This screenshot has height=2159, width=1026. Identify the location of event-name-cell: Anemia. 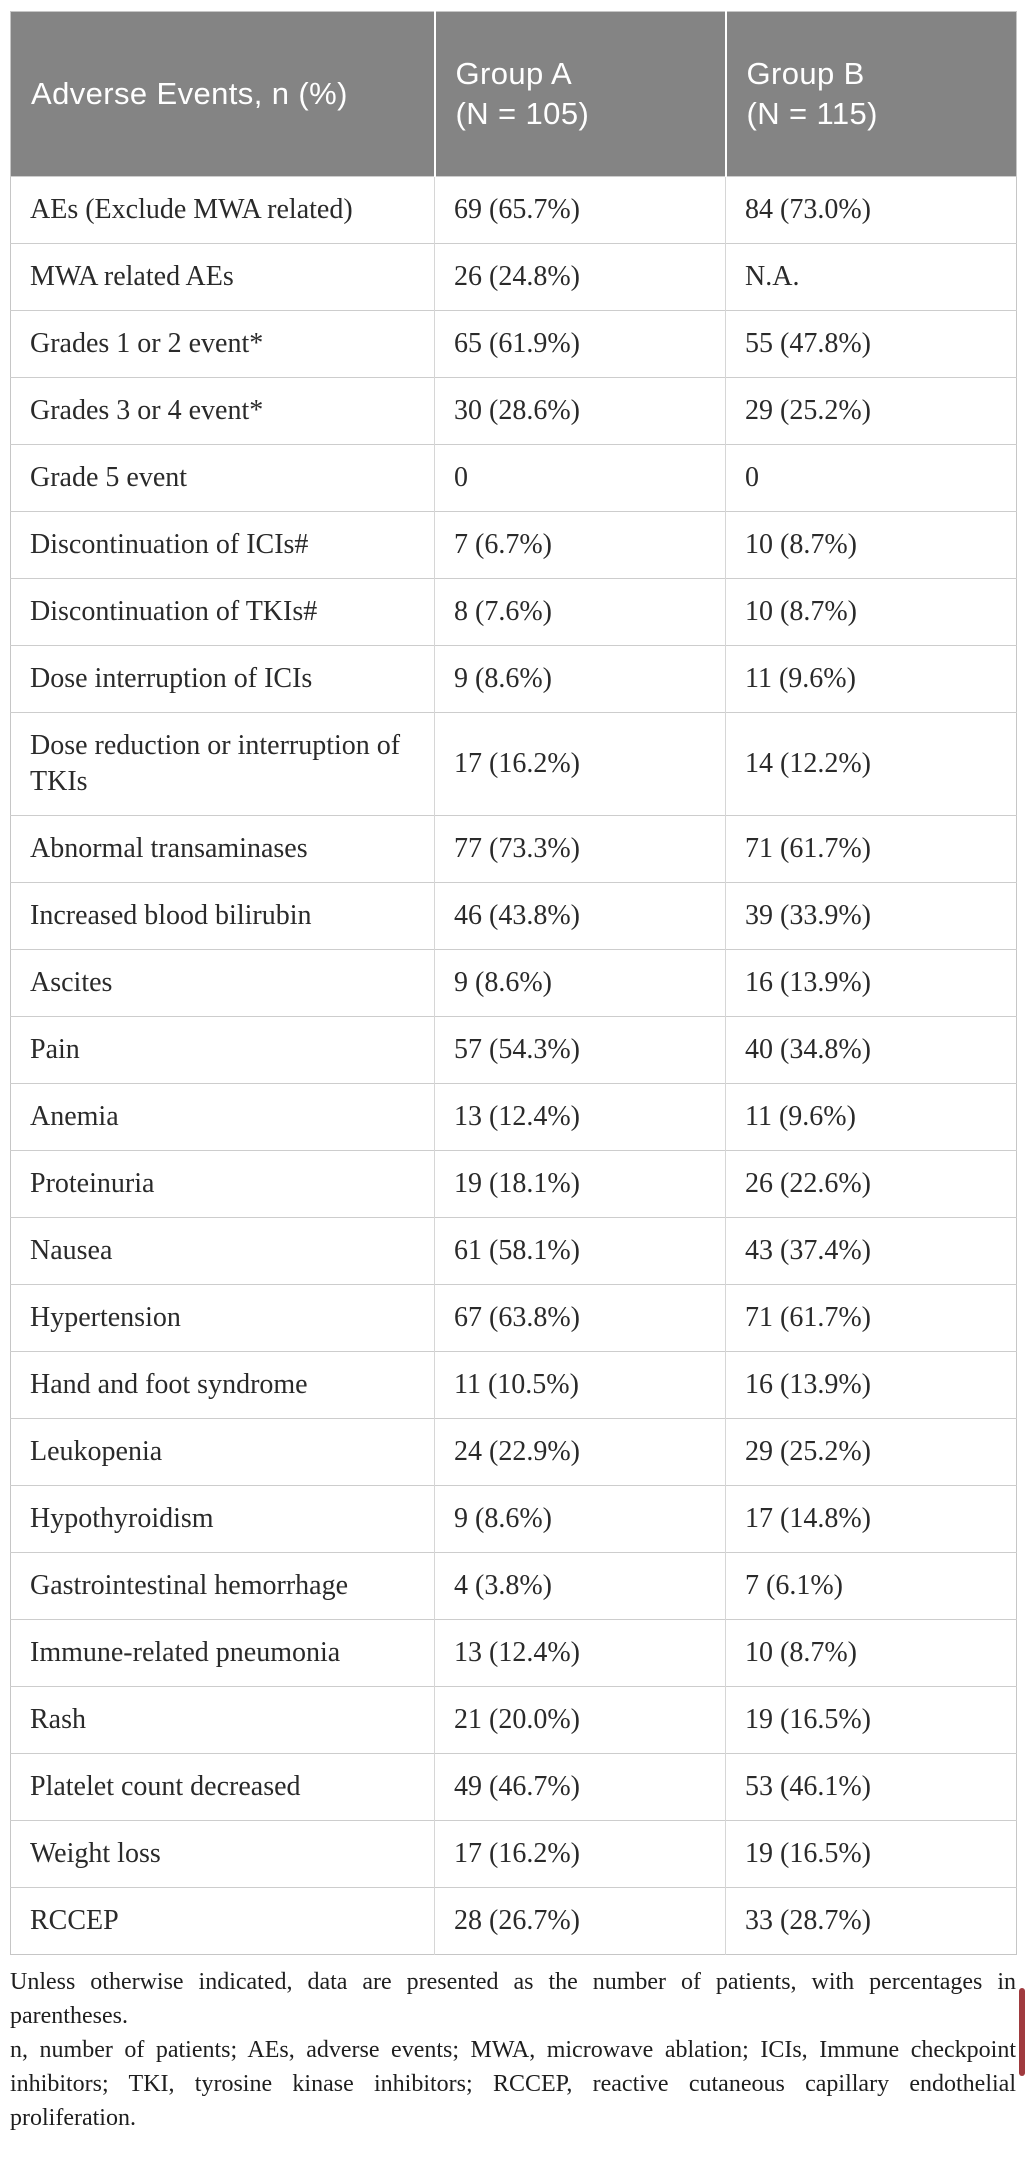
(222, 1117).